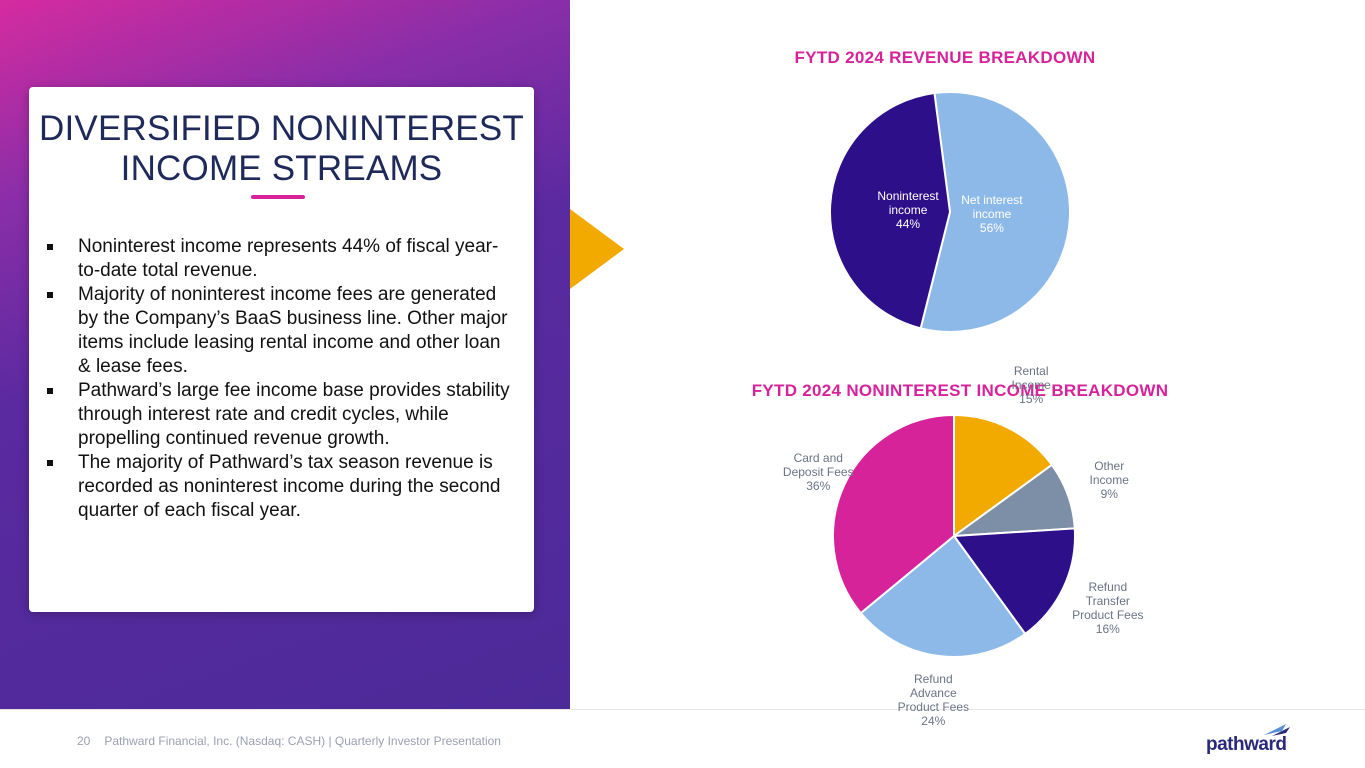  I want to click on slide-title-line-2: INCOME STREAMS, so click(281, 168).